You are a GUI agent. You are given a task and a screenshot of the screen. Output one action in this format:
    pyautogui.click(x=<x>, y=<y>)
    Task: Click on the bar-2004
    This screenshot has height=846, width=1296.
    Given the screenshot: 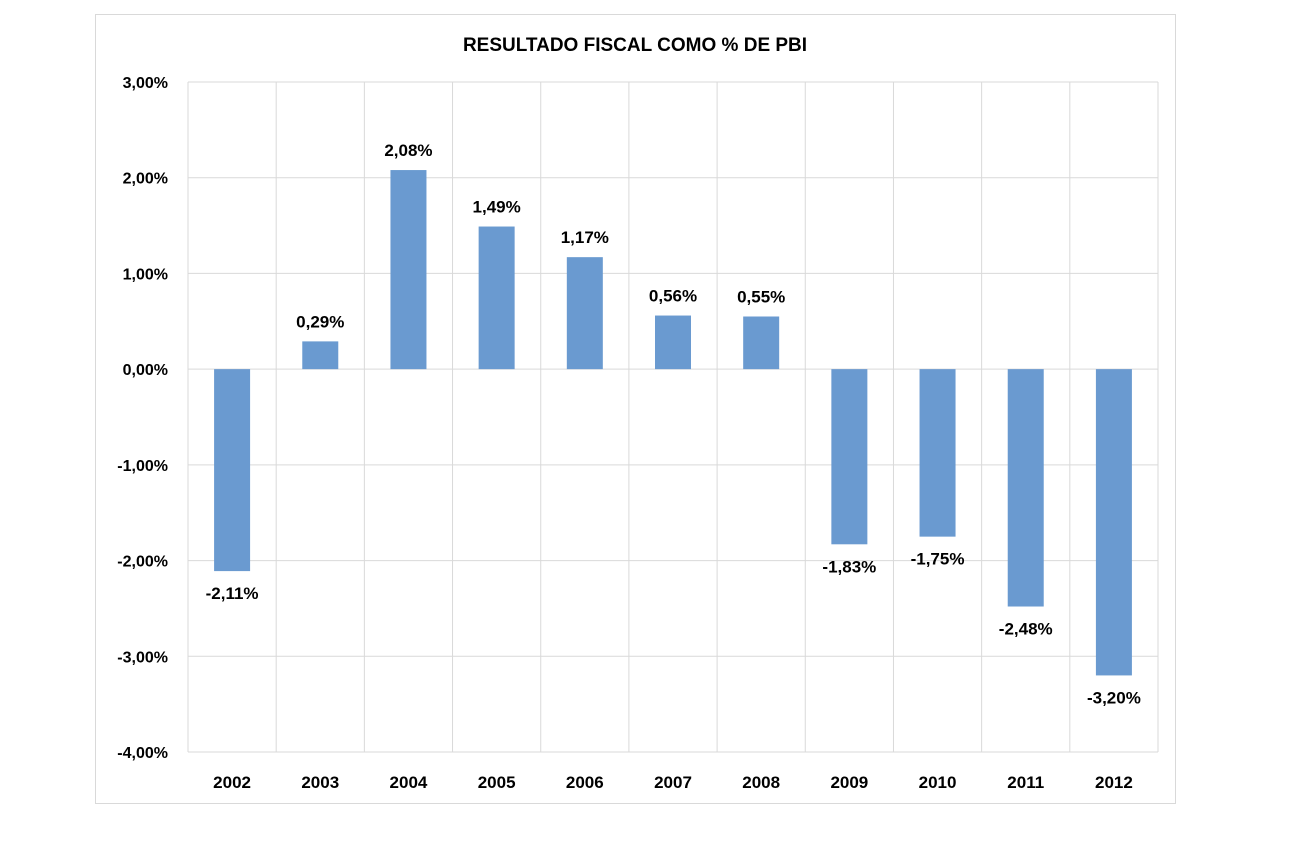 What is the action you would take?
    pyautogui.click(x=408, y=270)
    